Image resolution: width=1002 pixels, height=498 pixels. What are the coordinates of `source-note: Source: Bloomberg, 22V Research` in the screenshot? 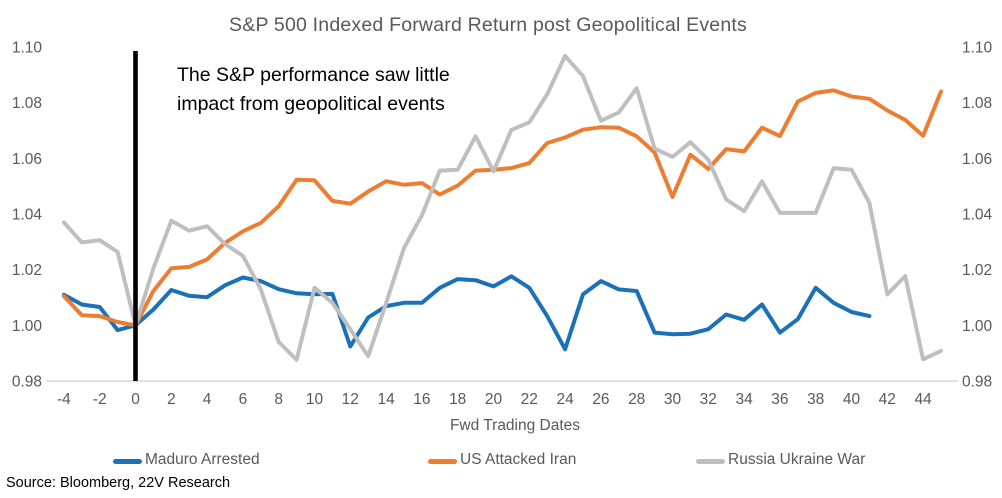 It's located at (118, 483).